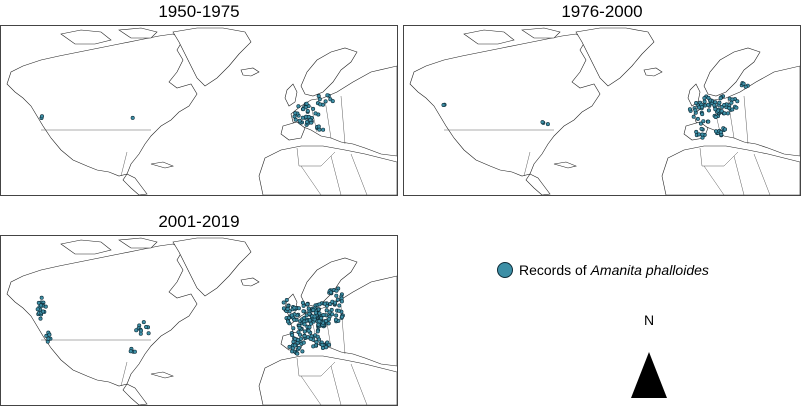 The width and height of the screenshot is (802, 407). What do you see at coordinates (199, 221) in the screenshot?
I see `panel-title-2001-2019: 2001-2019` at bounding box center [199, 221].